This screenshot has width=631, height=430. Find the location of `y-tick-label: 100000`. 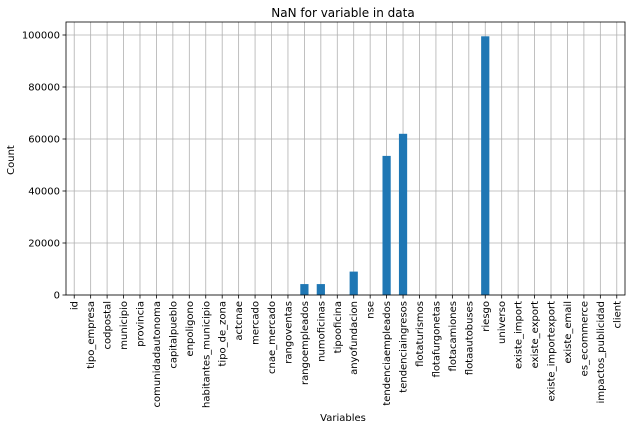

y-tick-label: 100000 is located at coordinates (41, 36).